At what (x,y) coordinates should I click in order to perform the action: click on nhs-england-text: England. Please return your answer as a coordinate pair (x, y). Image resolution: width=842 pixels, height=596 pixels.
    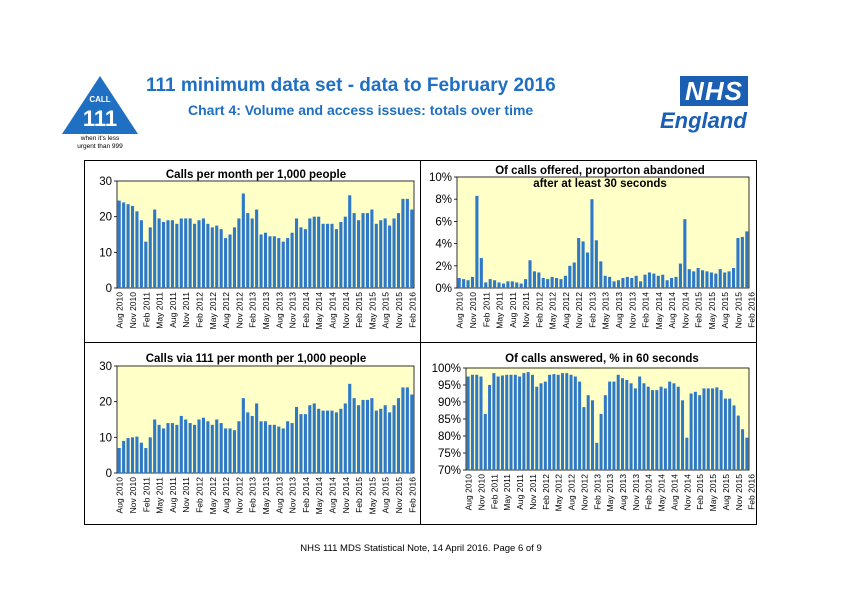
    Looking at the image, I should click on (703, 120).